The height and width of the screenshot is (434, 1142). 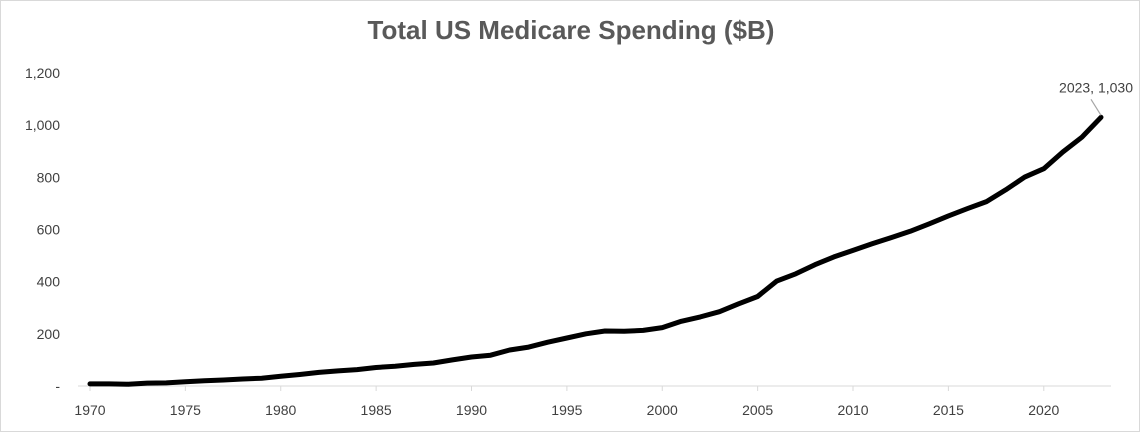 What do you see at coordinates (49, 282) in the screenshot?
I see `y-tick-label: 400` at bounding box center [49, 282].